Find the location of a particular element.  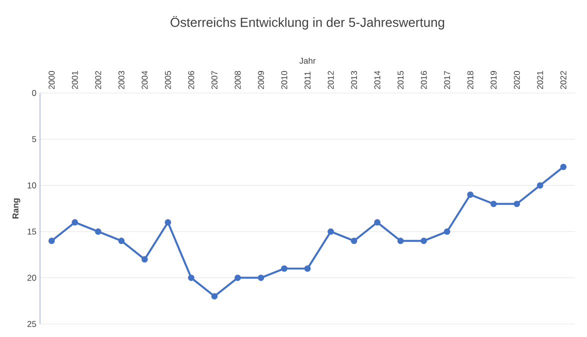

x-tick-label: 2005 is located at coordinates (167, 80).